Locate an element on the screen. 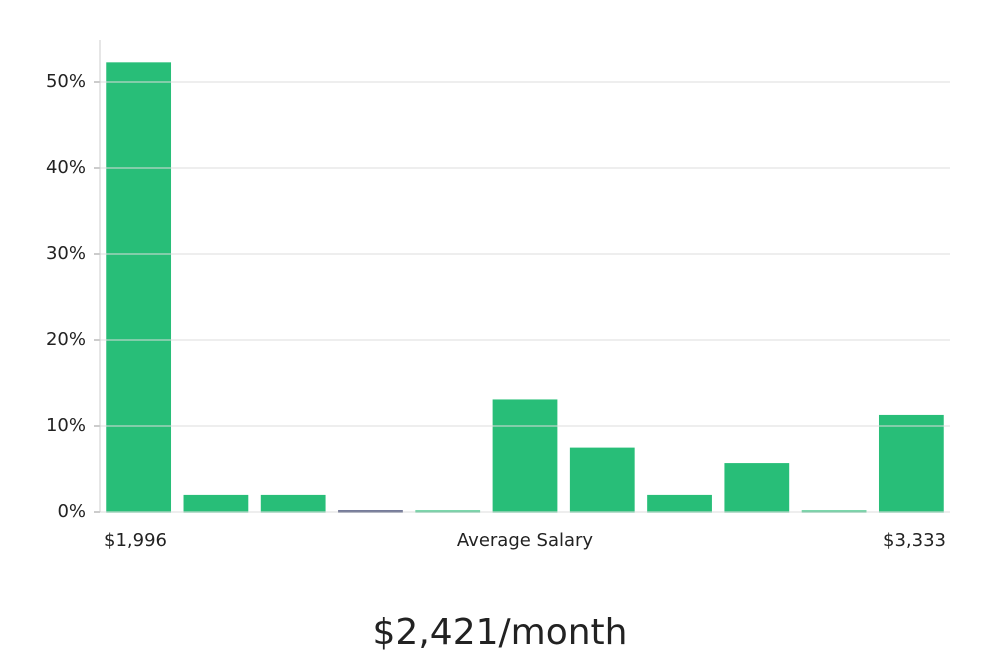 The height and width of the screenshot is (660, 1000). y-tick-label: 10% is located at coordinates (66, 425).